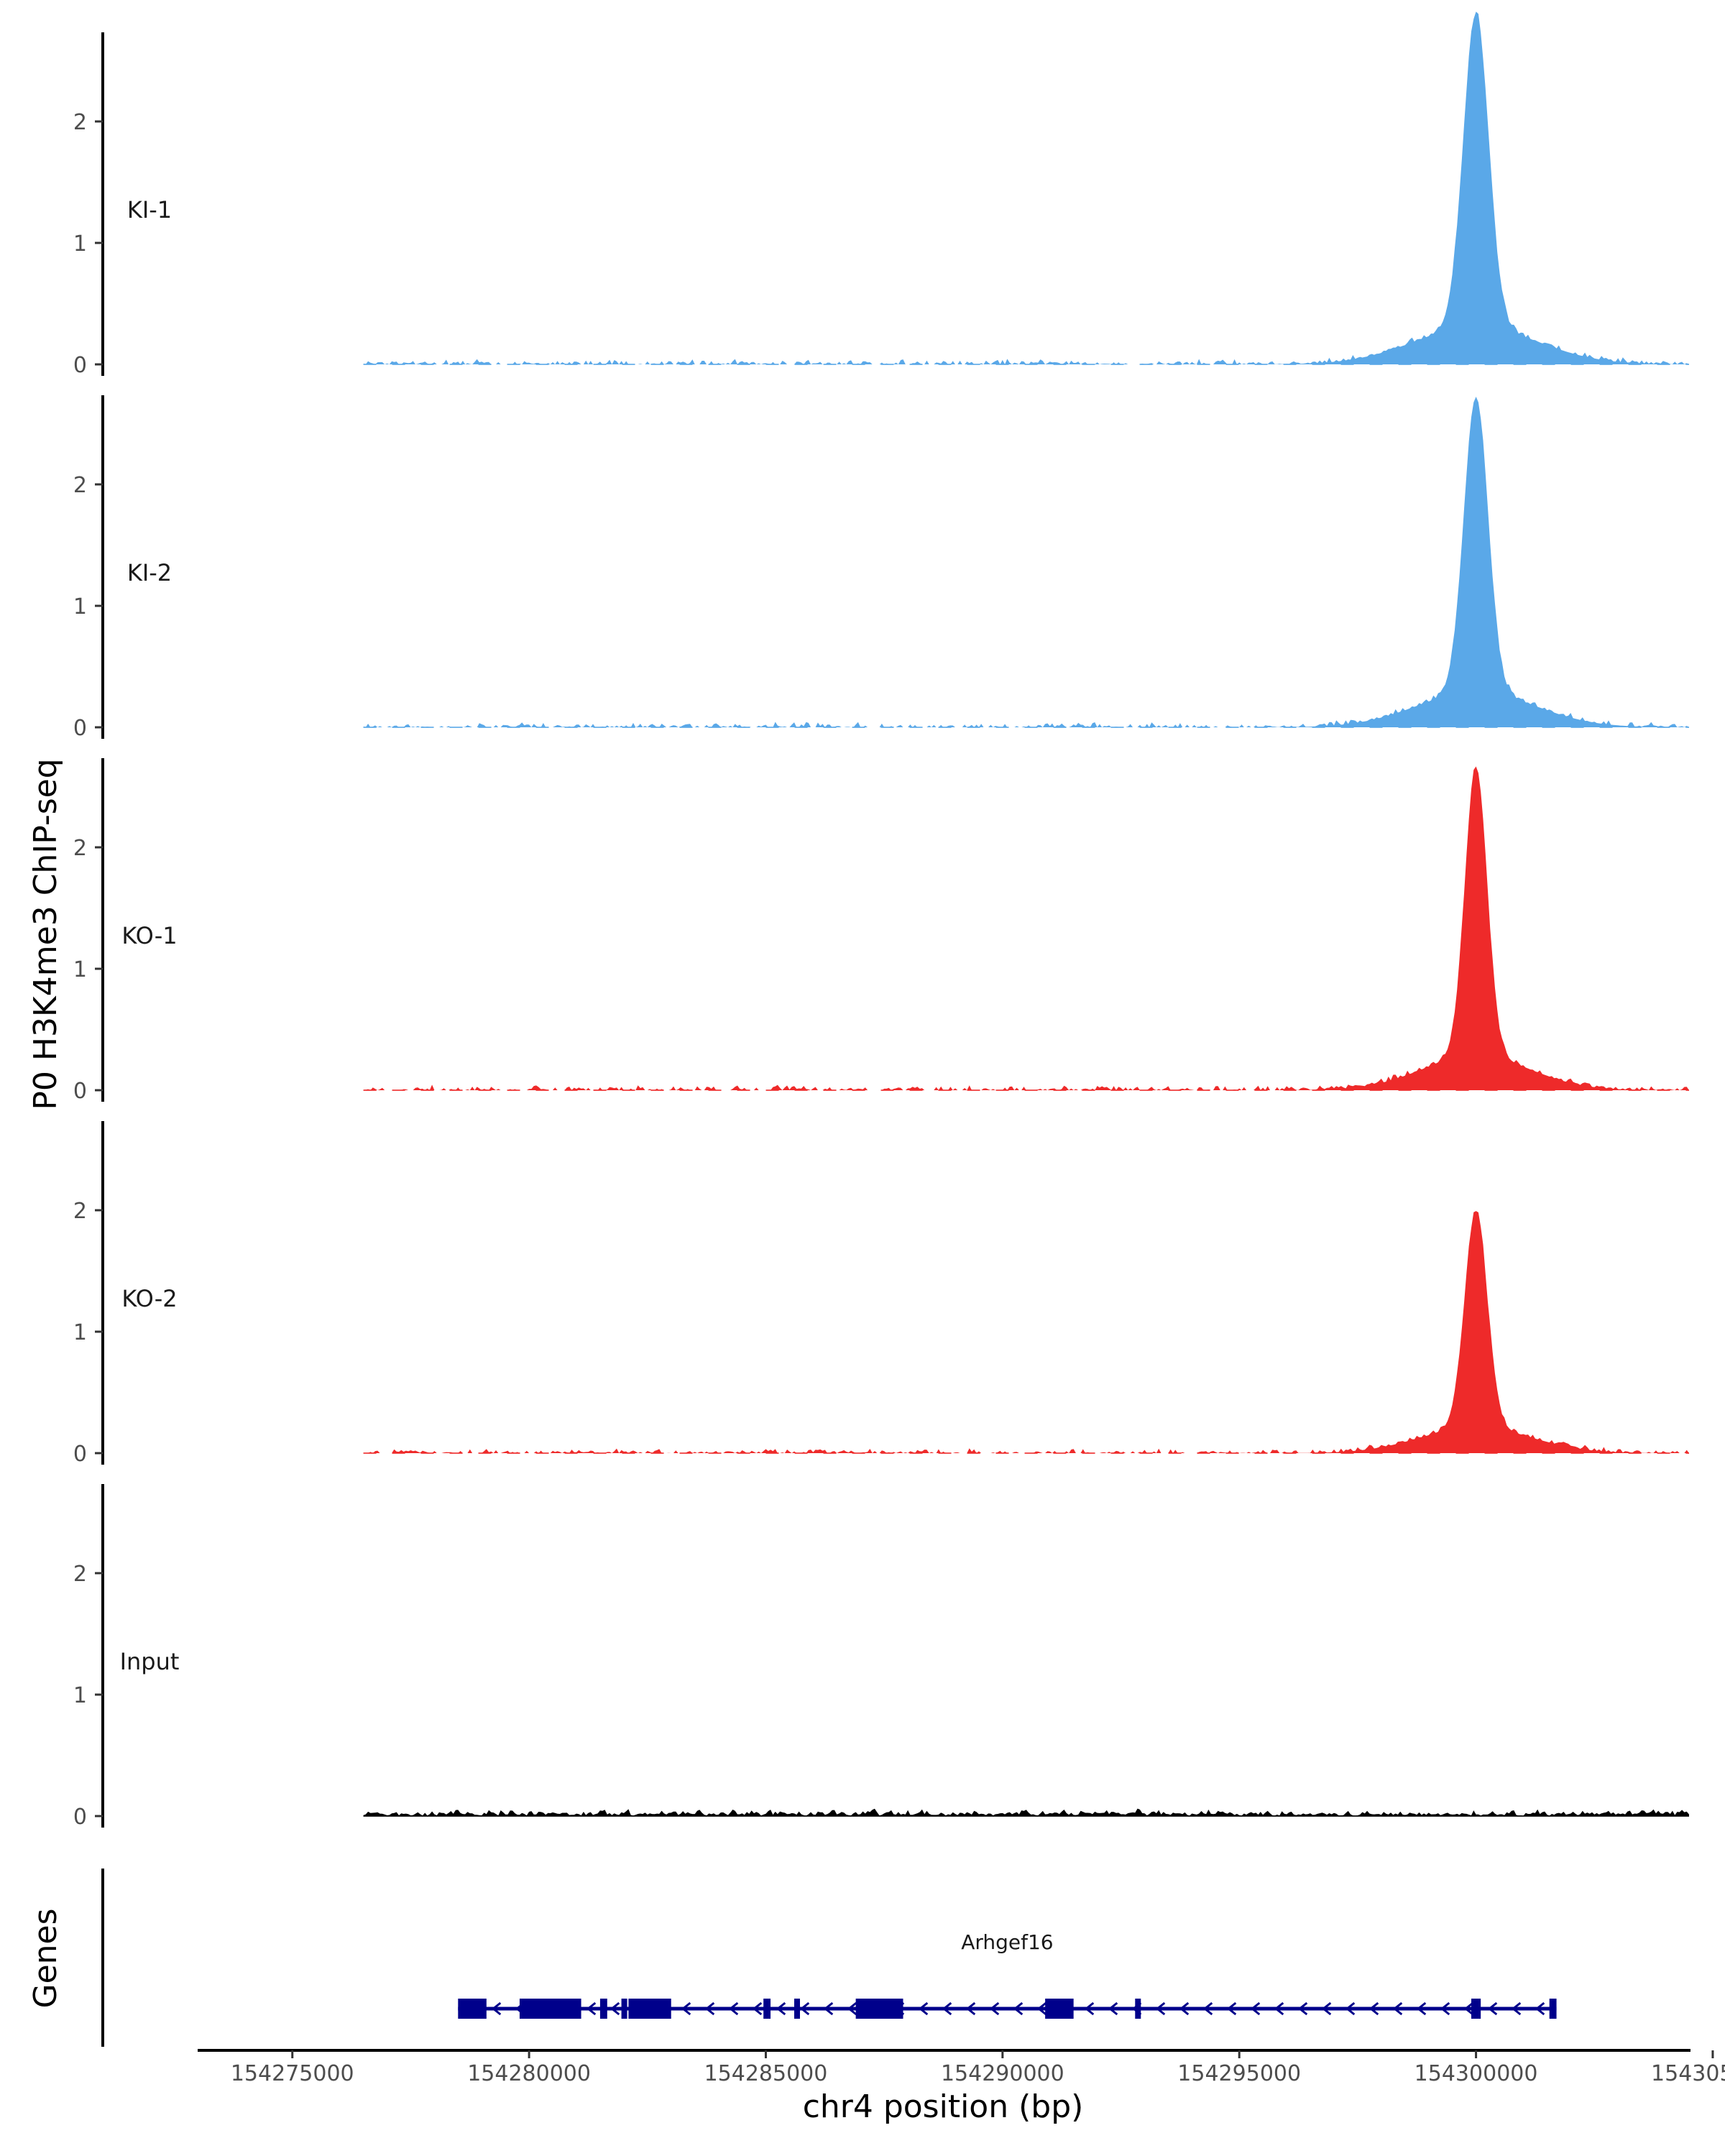  What do you see at coordinates (149, 572) in the screenshot?
I see `track-label: KI-2` at bounding box center [149, 572].